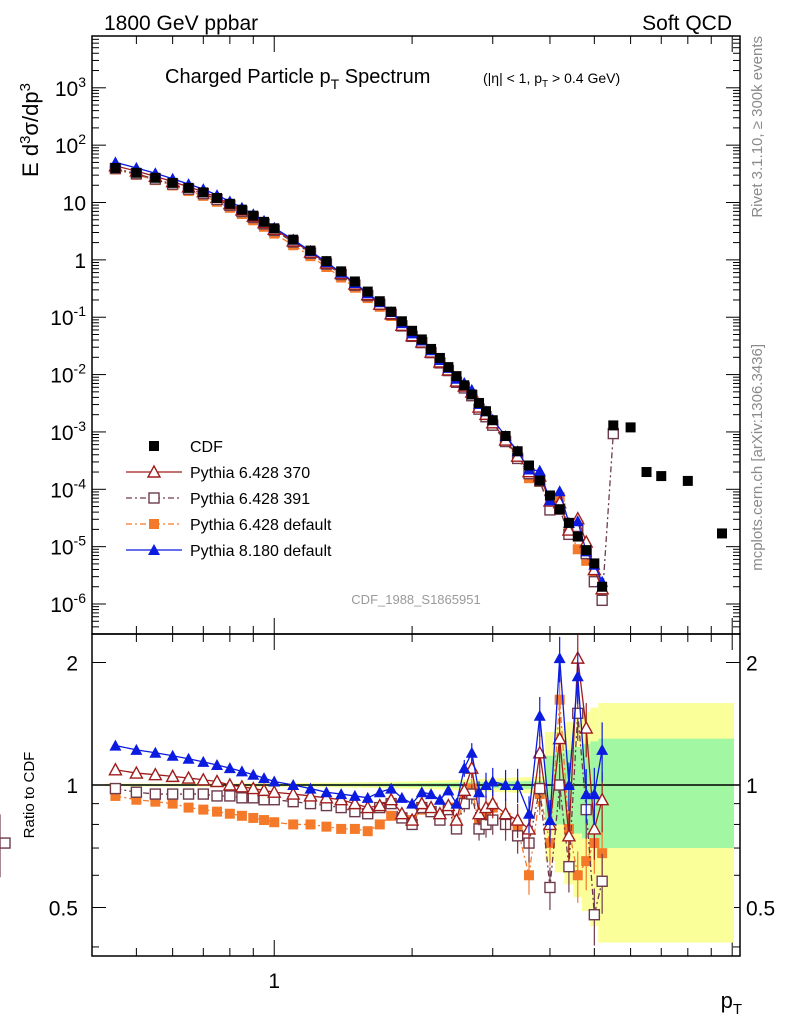 This screenshot has width=786, height=1024. I want to click on legend-label: Pythia 6.428 default, so click(261, 525).